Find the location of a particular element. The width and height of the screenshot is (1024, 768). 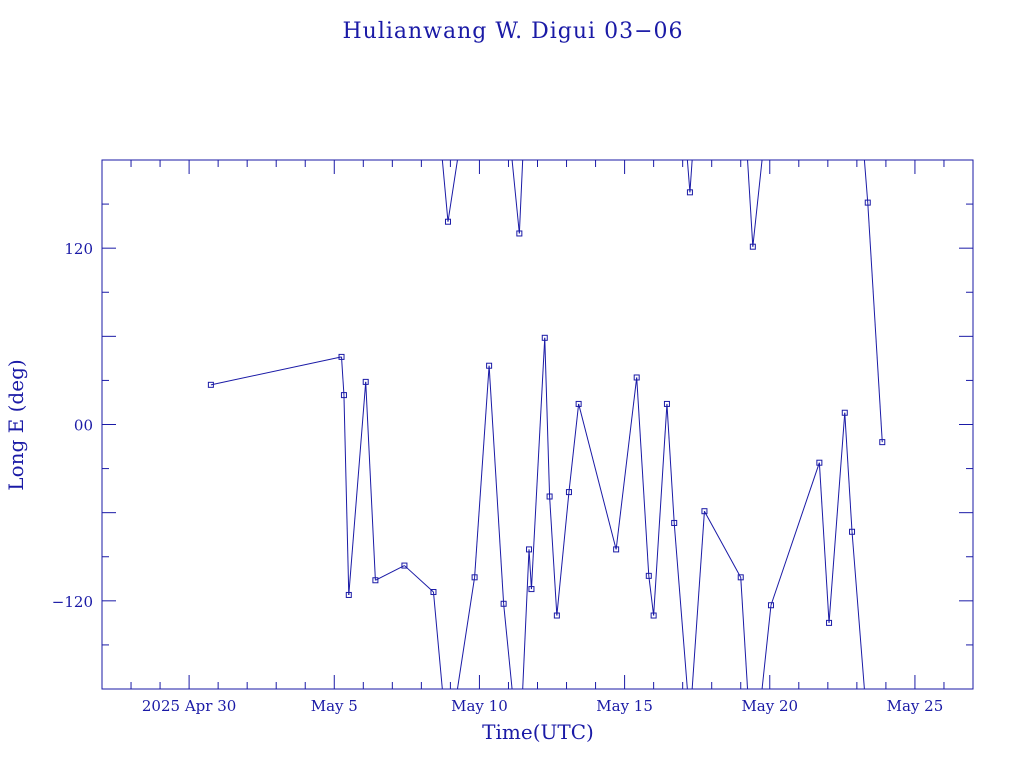

y-tick-label: 00 is located at coordinates (83, 426).